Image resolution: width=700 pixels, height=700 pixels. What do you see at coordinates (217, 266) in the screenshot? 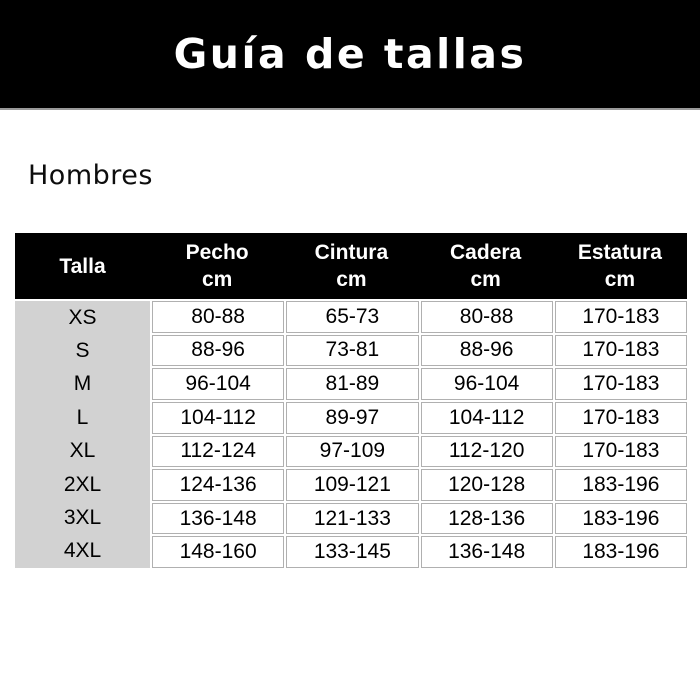
I see `column-header-pecho: Pecho cm` at bounding box center [217, 266].